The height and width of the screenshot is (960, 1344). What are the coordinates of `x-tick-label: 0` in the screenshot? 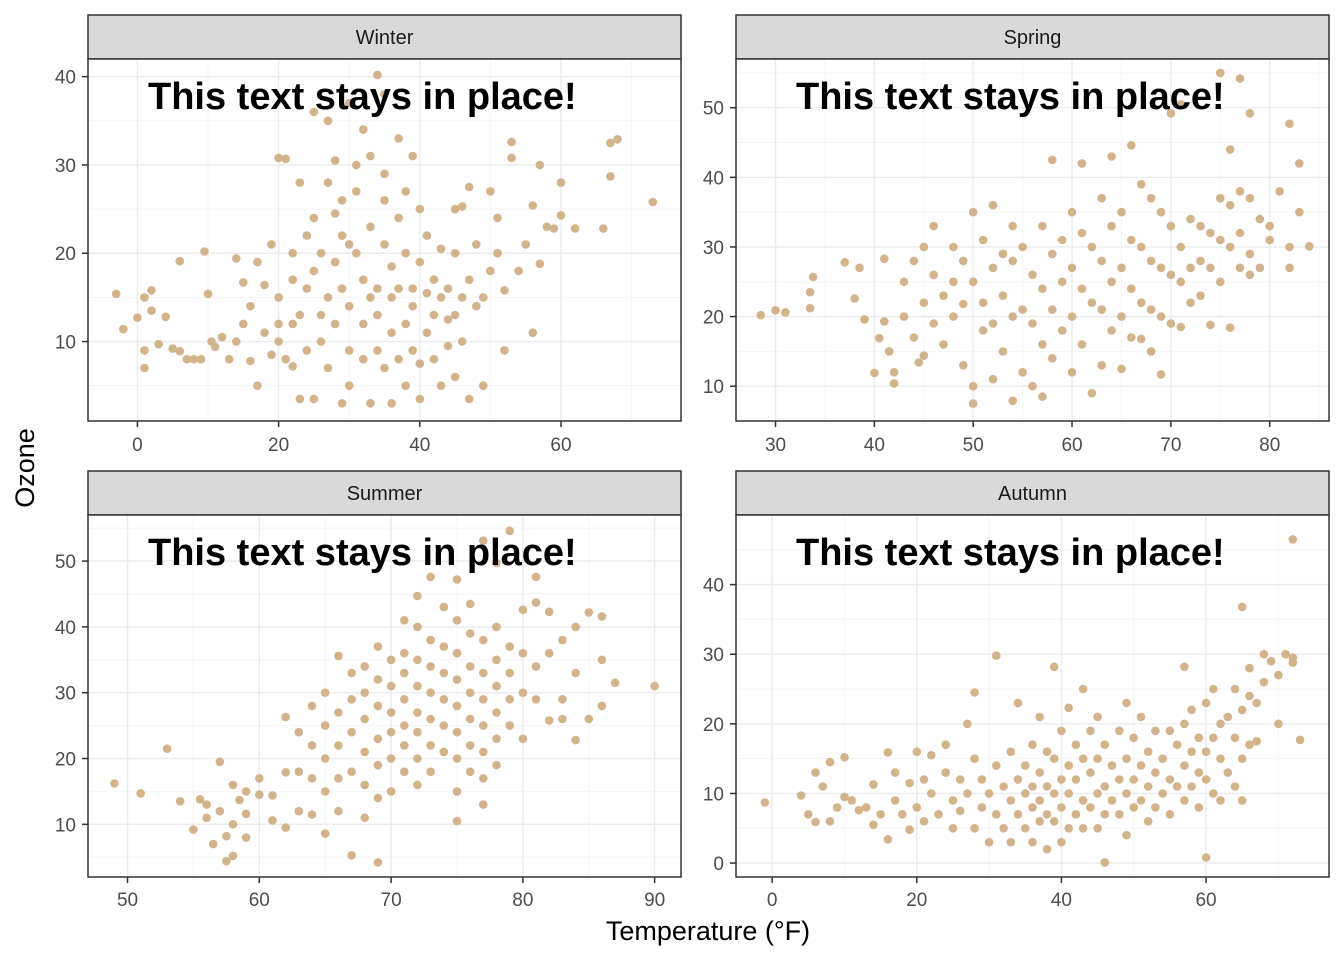 It's located at (772, 900).